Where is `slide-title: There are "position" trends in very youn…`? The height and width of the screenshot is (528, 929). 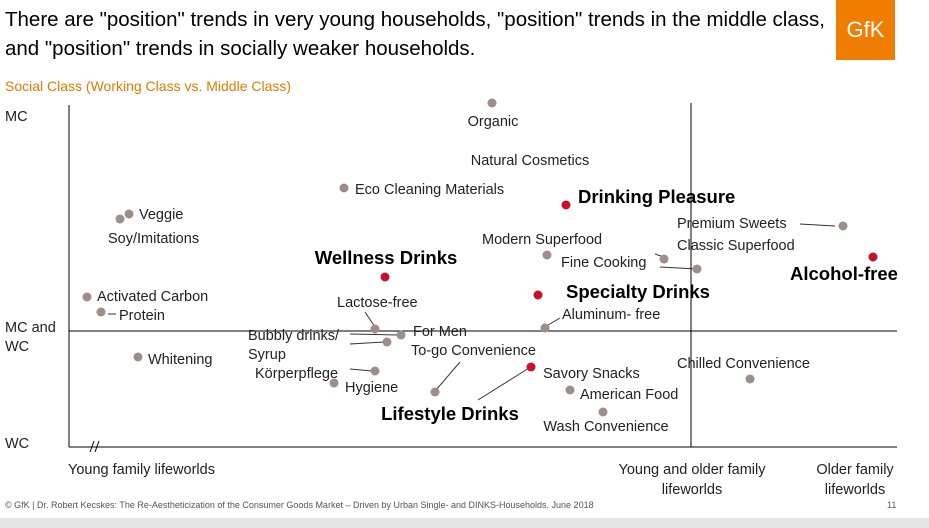
slide-title: There are "position" trends in very youn… is located at coordinates (415, 34).